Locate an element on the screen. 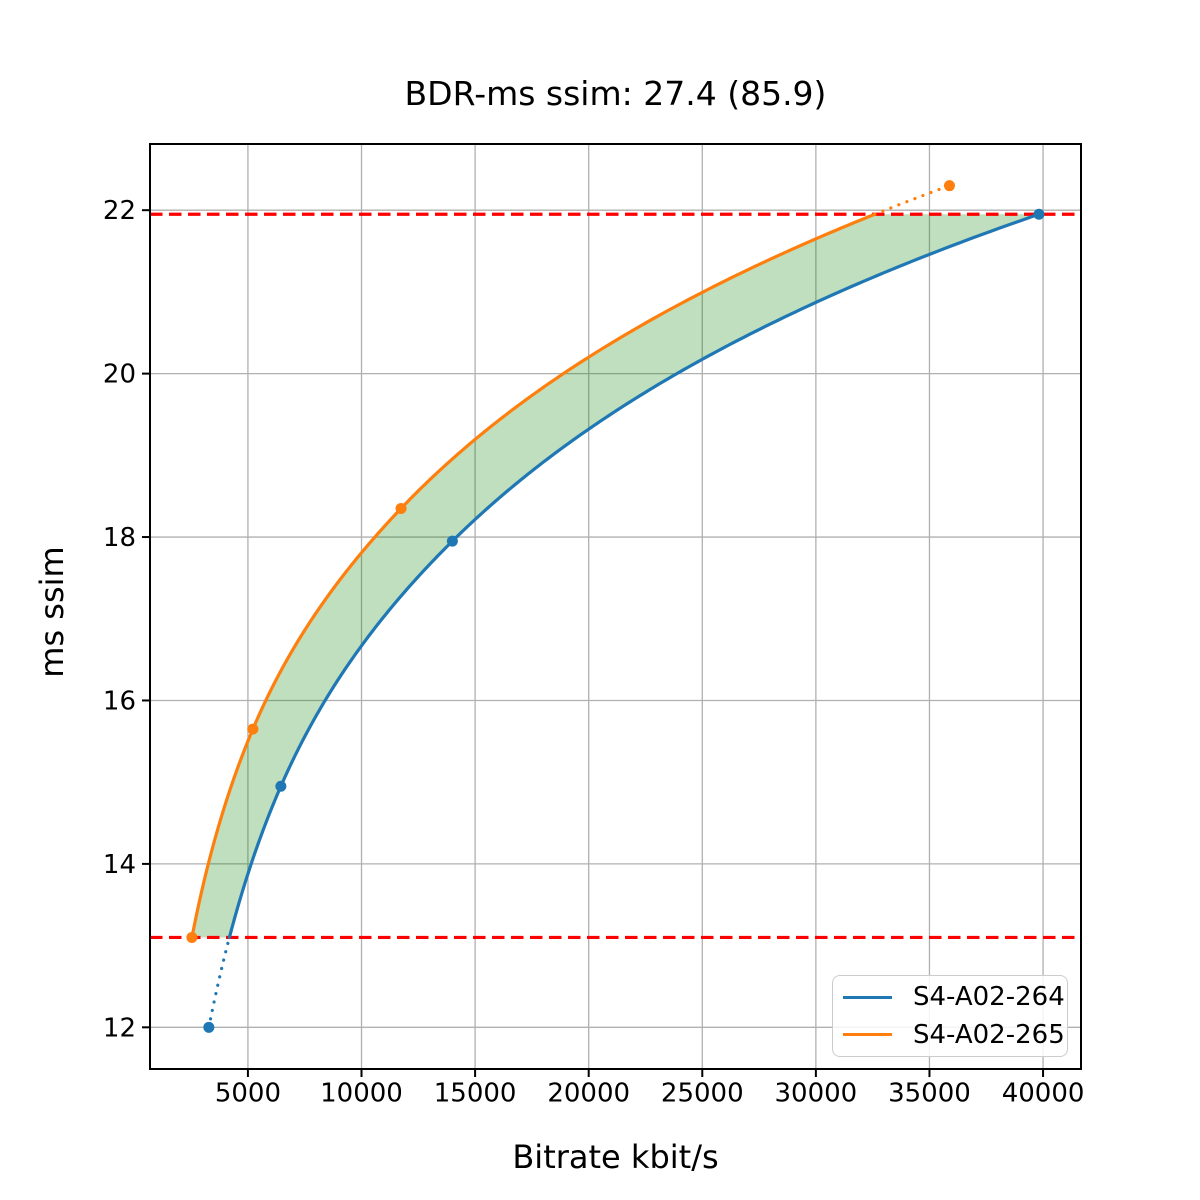 Image resolution: width=1200 pixels, height=1200 pixels. legend-label-265: S4-A02-265 is located at coordinates (989, 1034).